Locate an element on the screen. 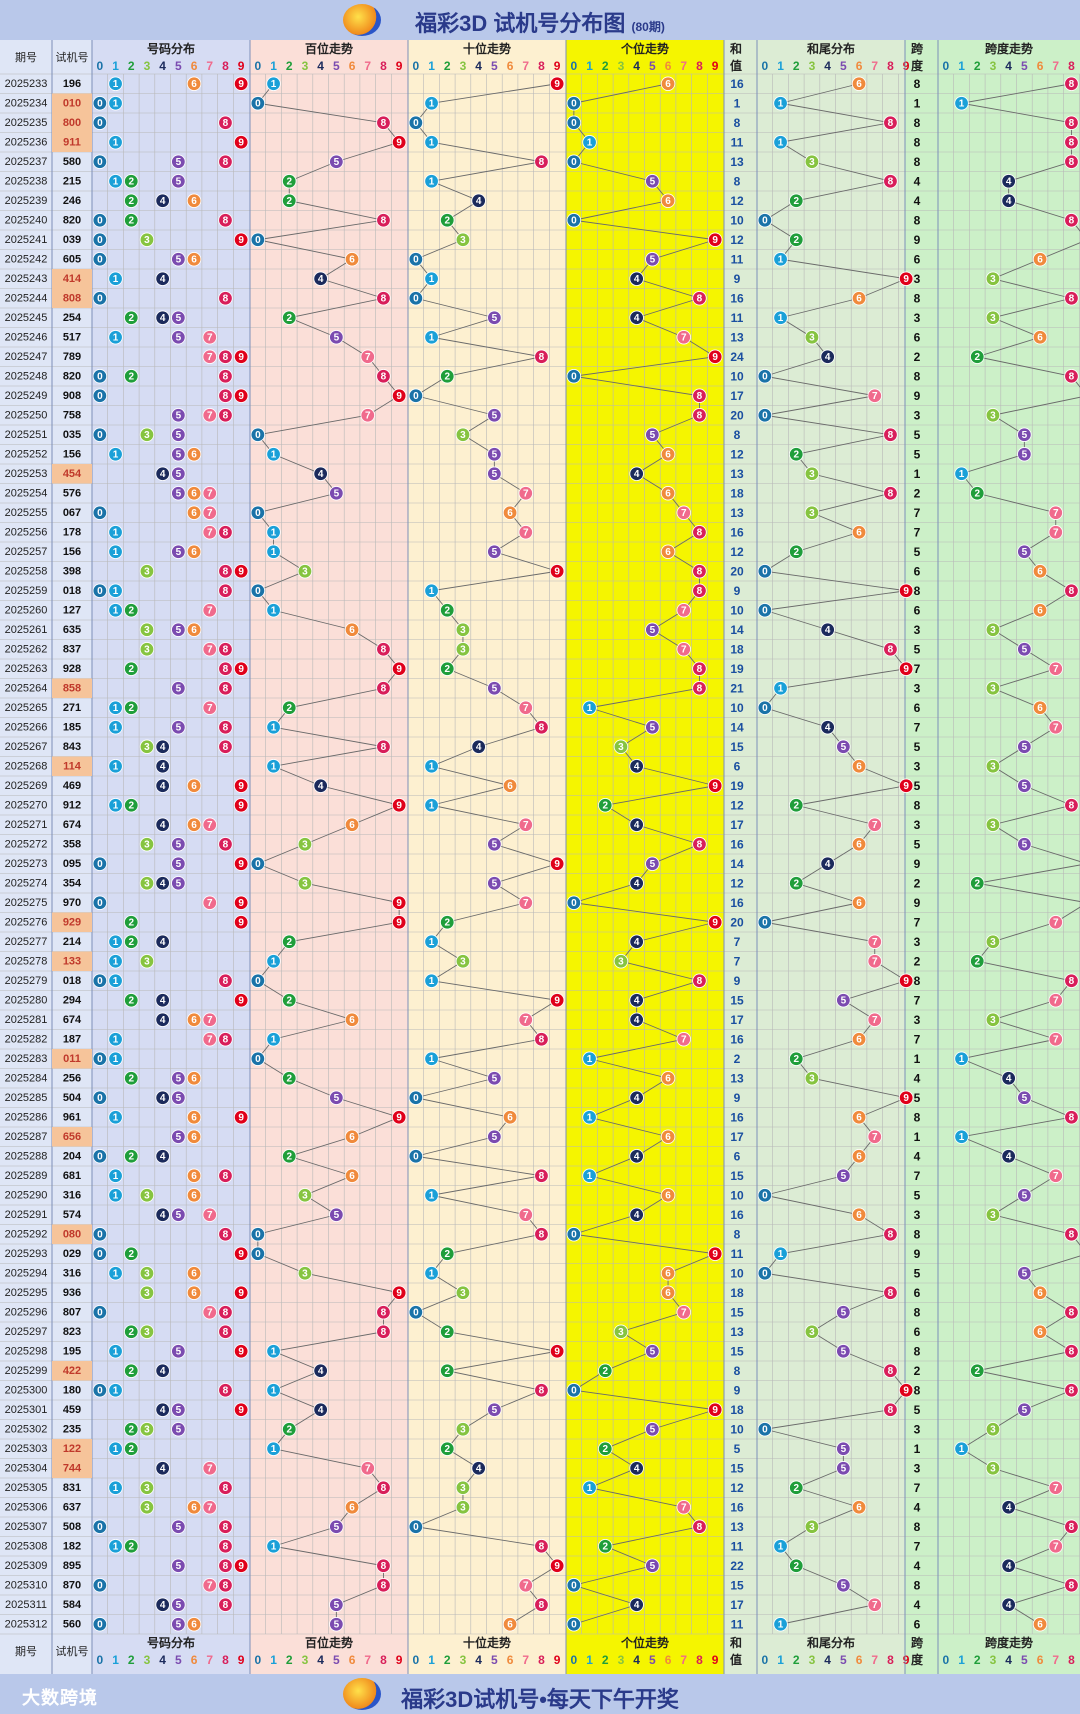 The image size is (1080, 1714). header-bar: 福彩3D 试机号分布图 (80期) is located at coordinates (540, 20).